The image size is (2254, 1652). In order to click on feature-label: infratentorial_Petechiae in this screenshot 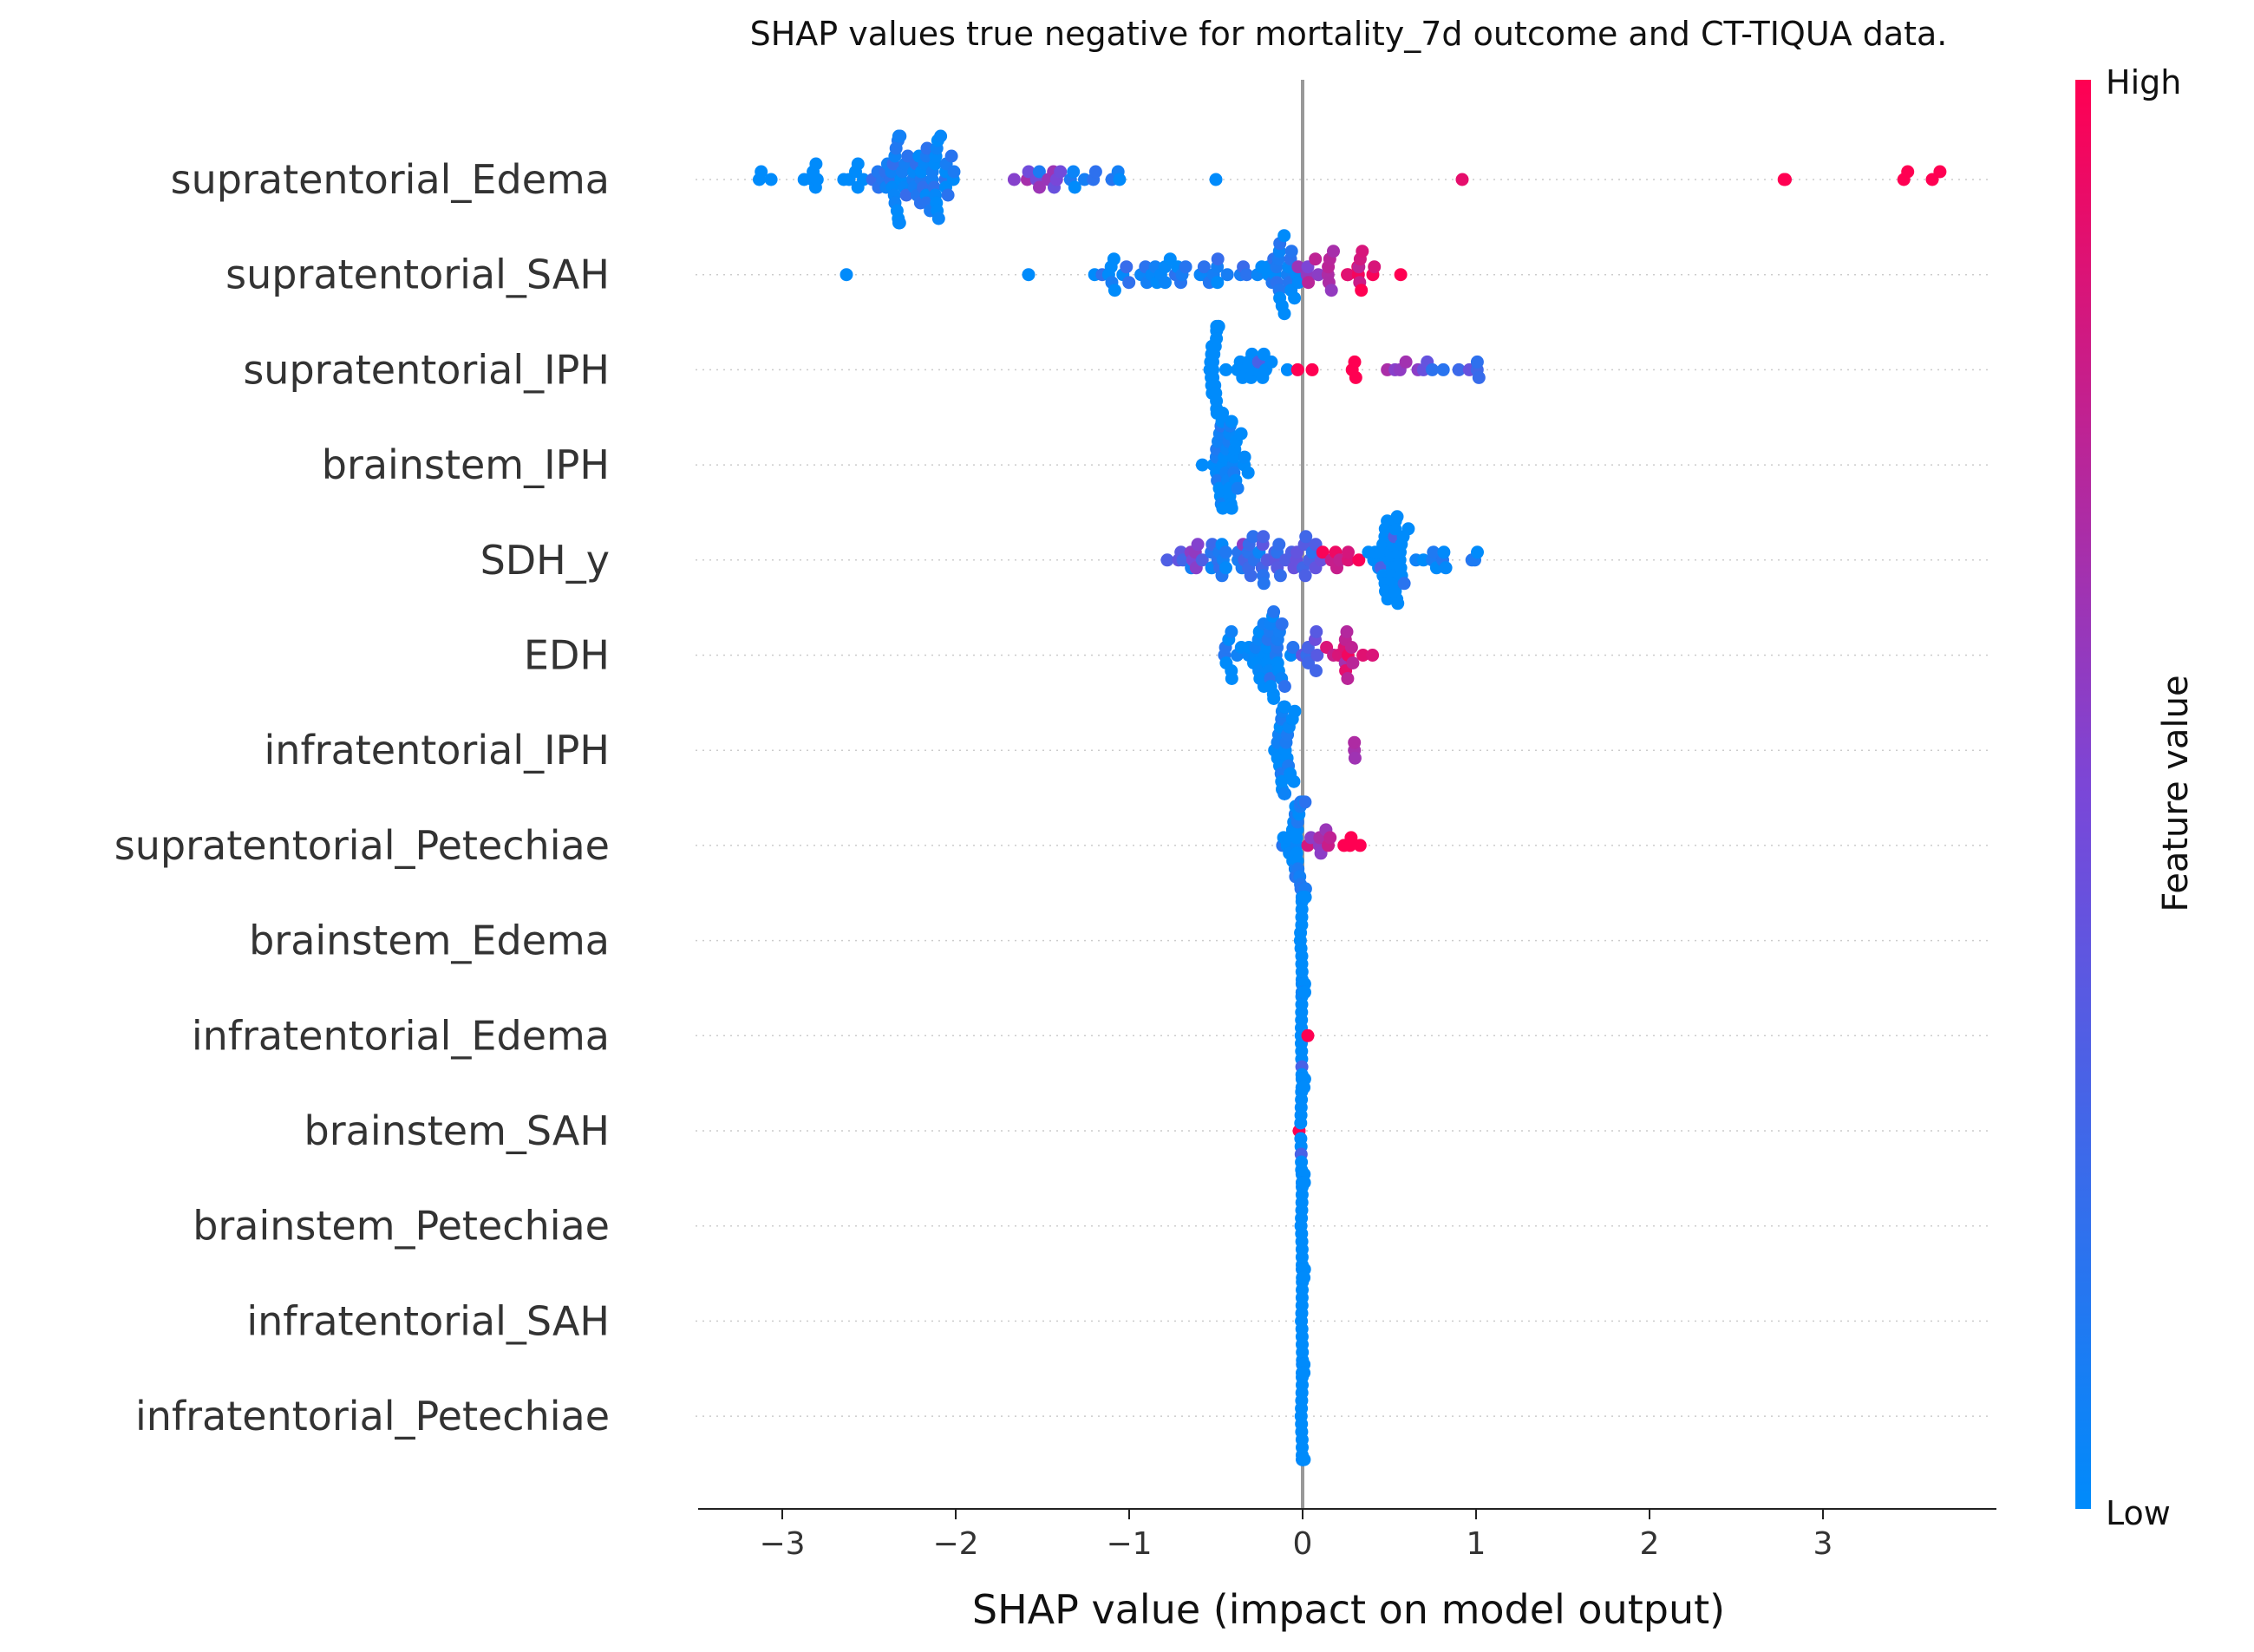, I will do `click(372, 1417)`.